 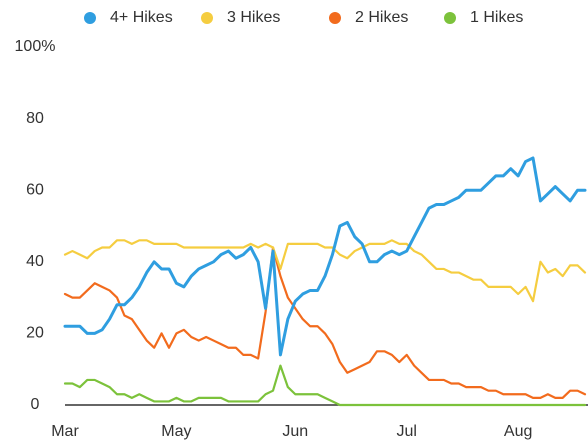 I want to click on legend-label: 4+ Hikes, so click(x=141, y=17).